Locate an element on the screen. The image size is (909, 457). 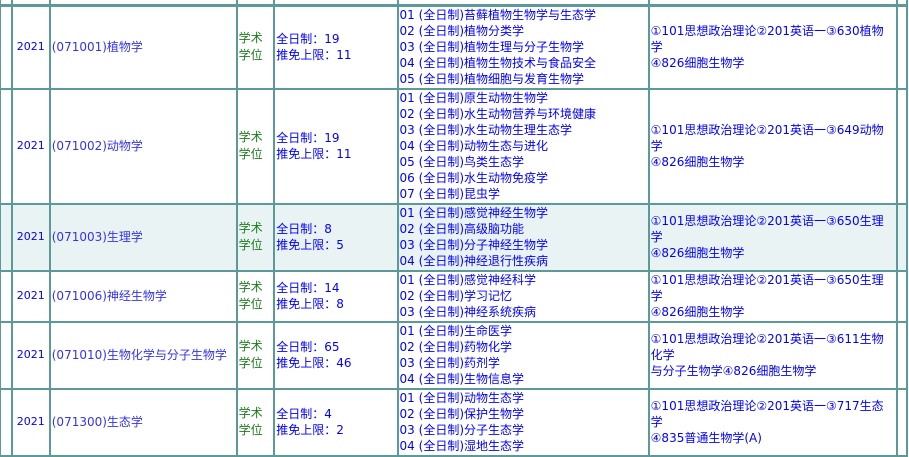
major-link: (071006)神经生物学 is located at coordinates (143, 296).